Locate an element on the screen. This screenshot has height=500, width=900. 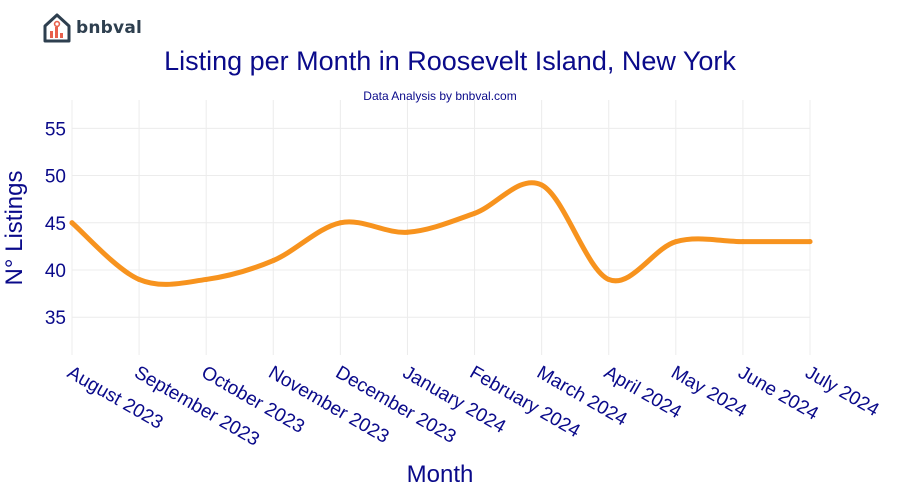
brand-name: bnbval is located at coordinates (109, 28).